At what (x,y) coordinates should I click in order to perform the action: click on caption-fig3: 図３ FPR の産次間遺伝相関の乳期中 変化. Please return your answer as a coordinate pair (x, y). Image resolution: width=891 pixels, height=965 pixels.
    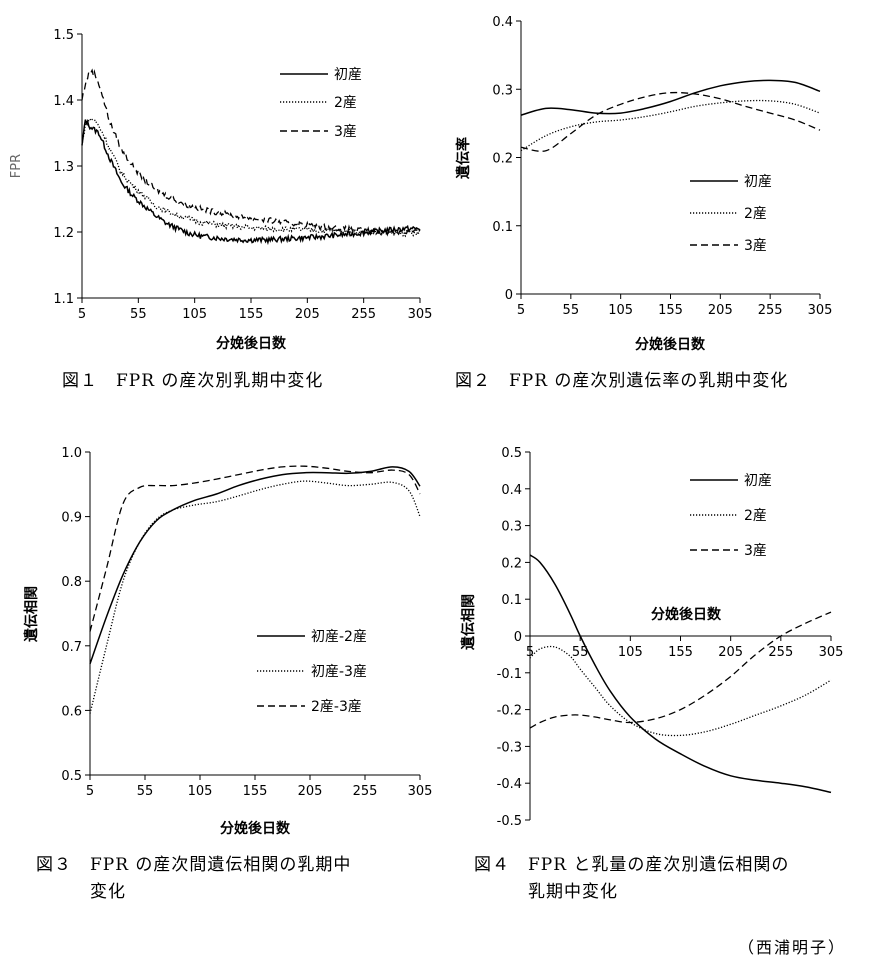
    Looking at the image, I should click on (194, 878).